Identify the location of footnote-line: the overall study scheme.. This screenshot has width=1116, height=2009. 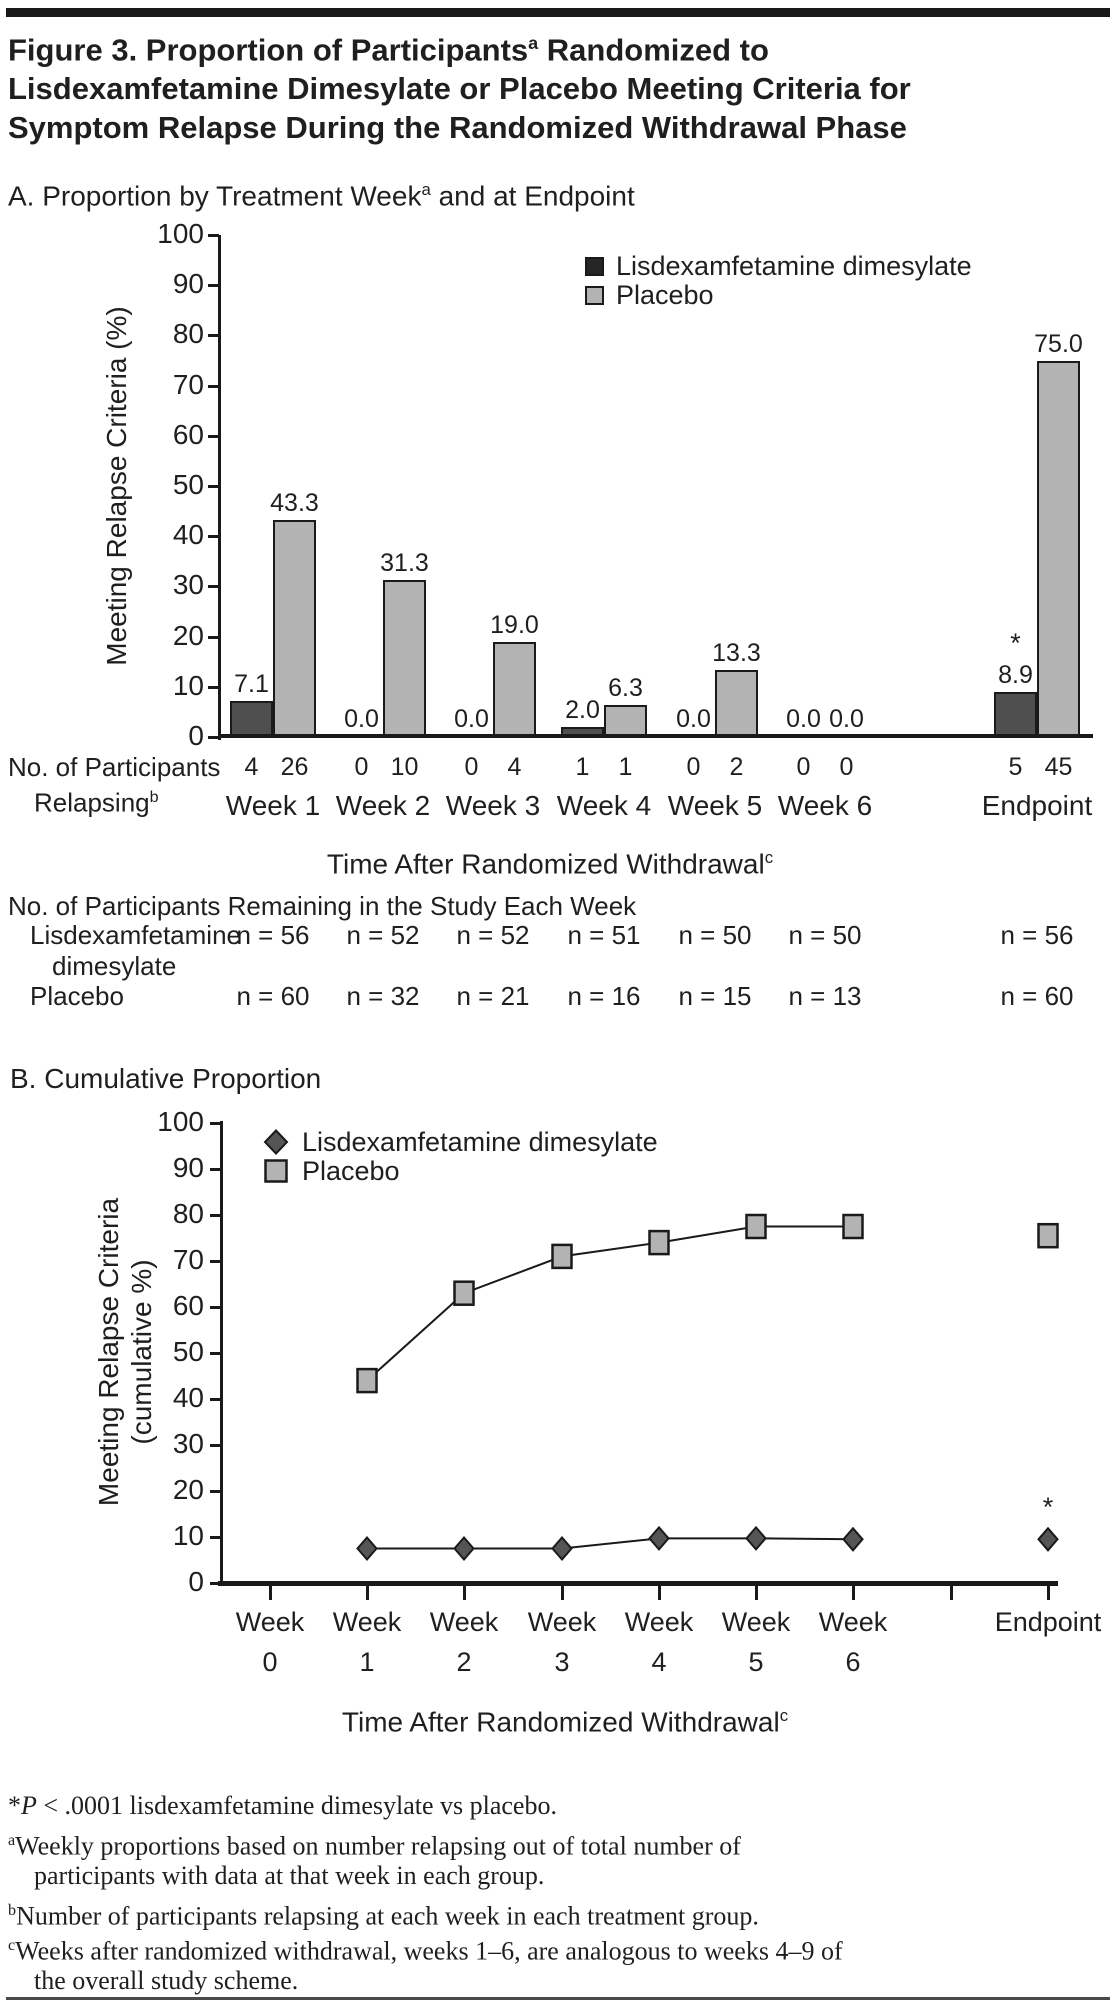
(166, 1980).